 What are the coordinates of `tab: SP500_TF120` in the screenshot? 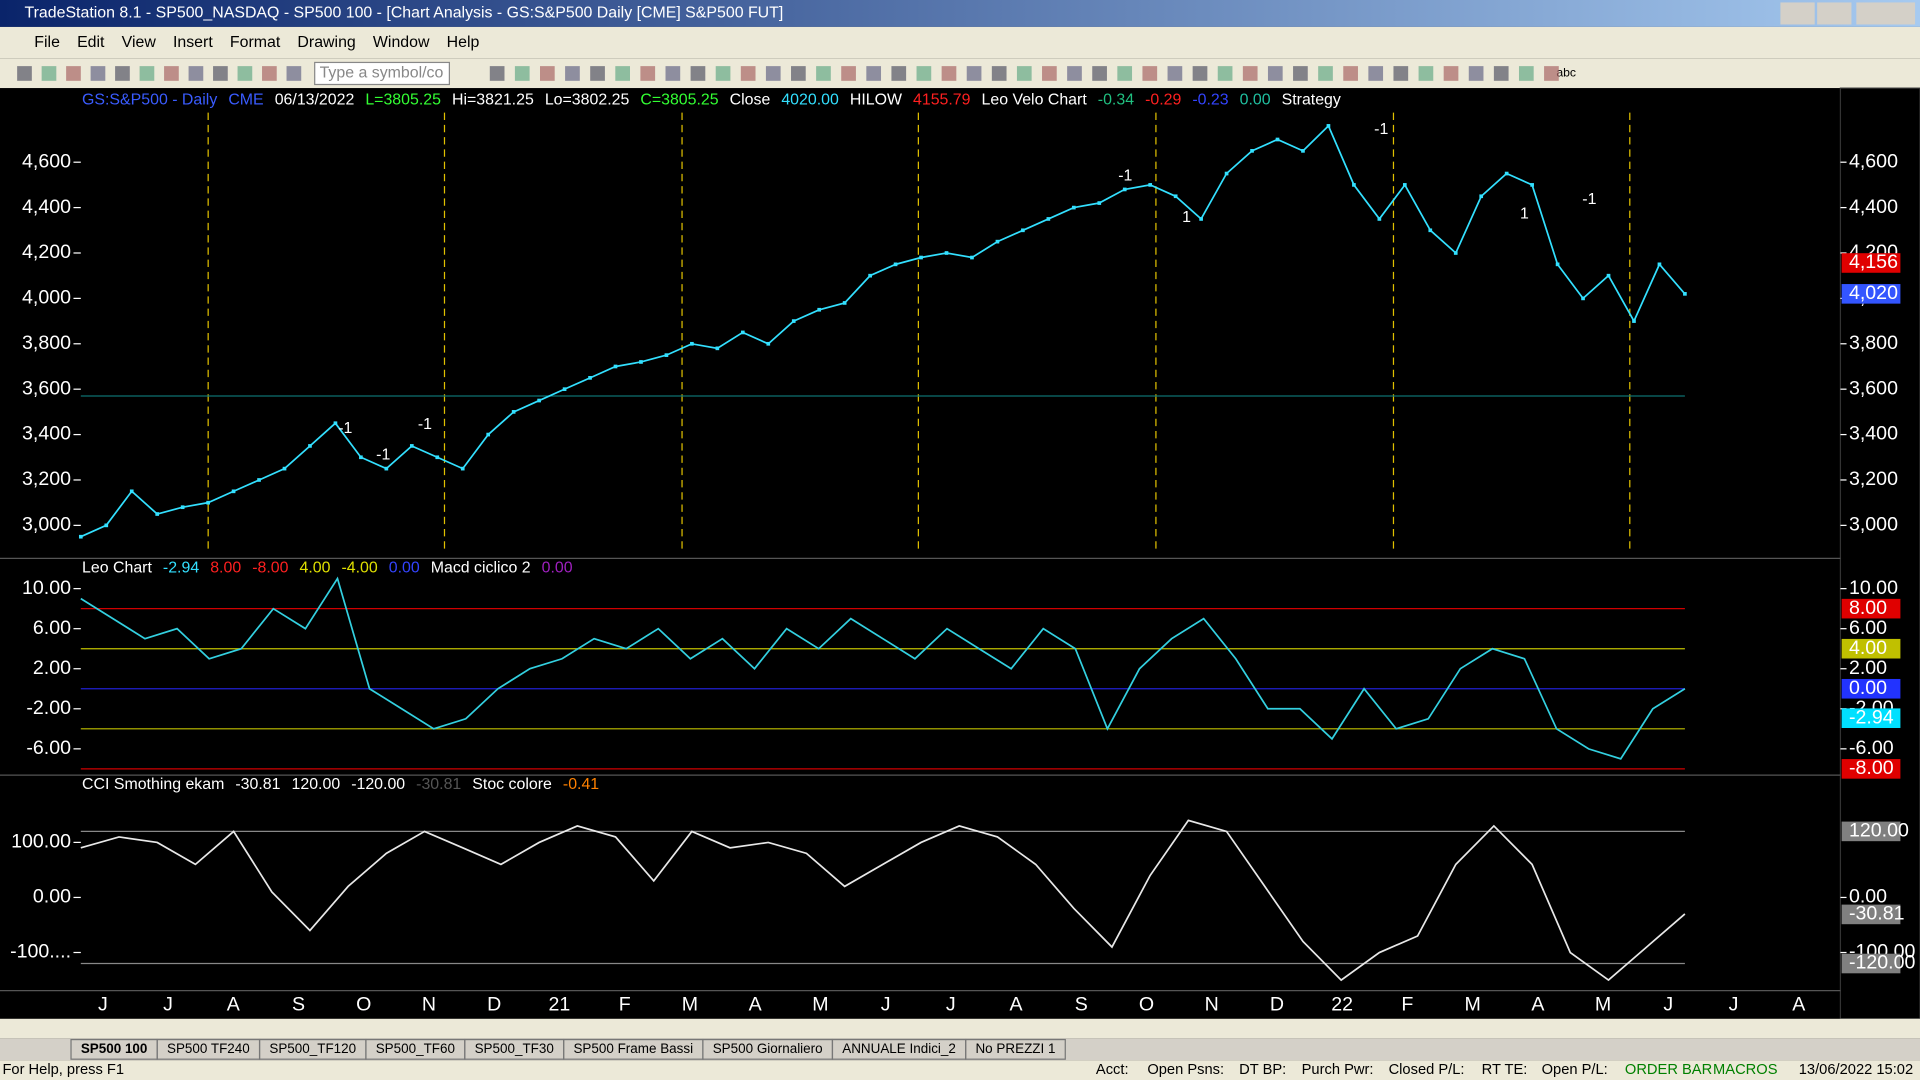 It's located at (312, 1048).